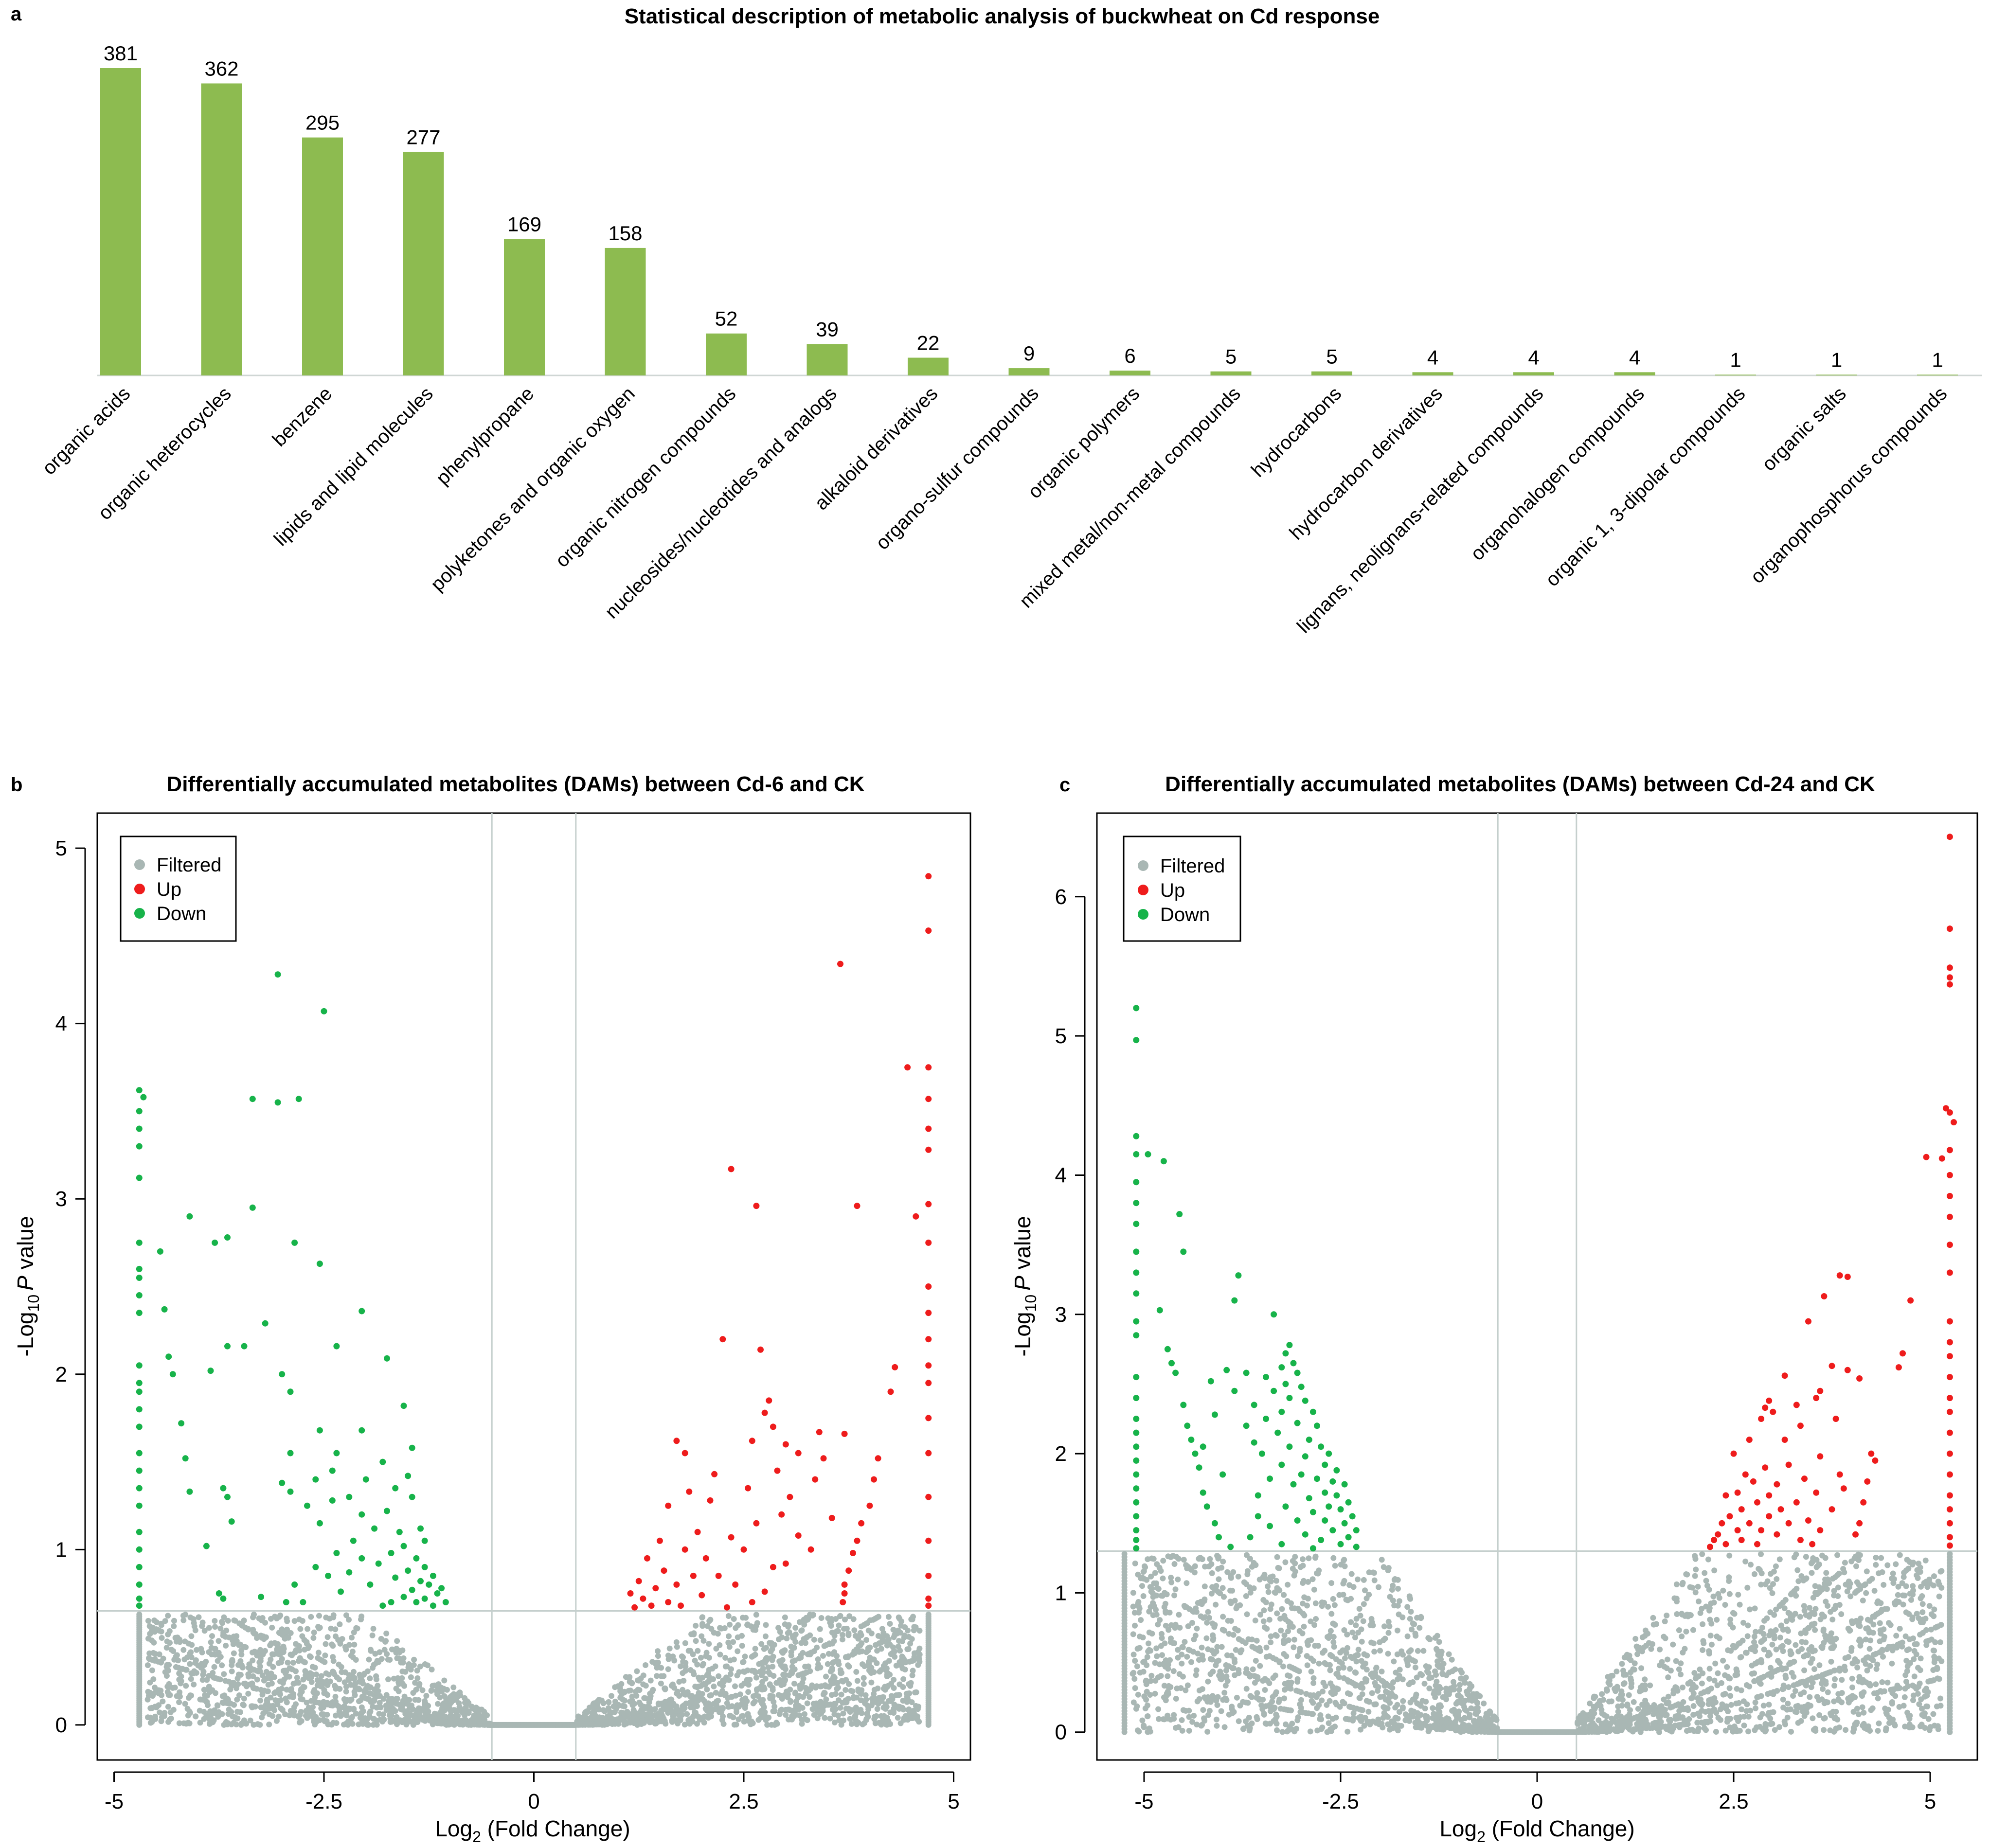 The height and width of the screenshot is (1848, 1990). What do you see at coordinates (1836, 374) in the screenshot?
I see `bar` at bounding box center [1836, 374].